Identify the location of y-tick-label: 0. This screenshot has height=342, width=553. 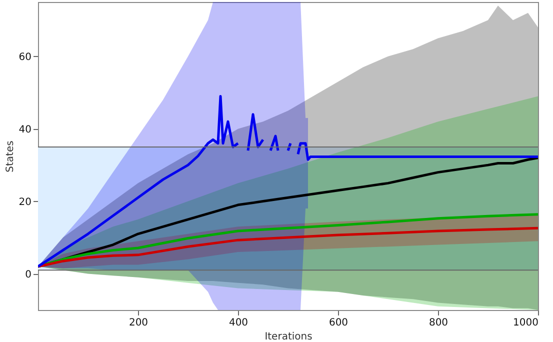
(28, 274).